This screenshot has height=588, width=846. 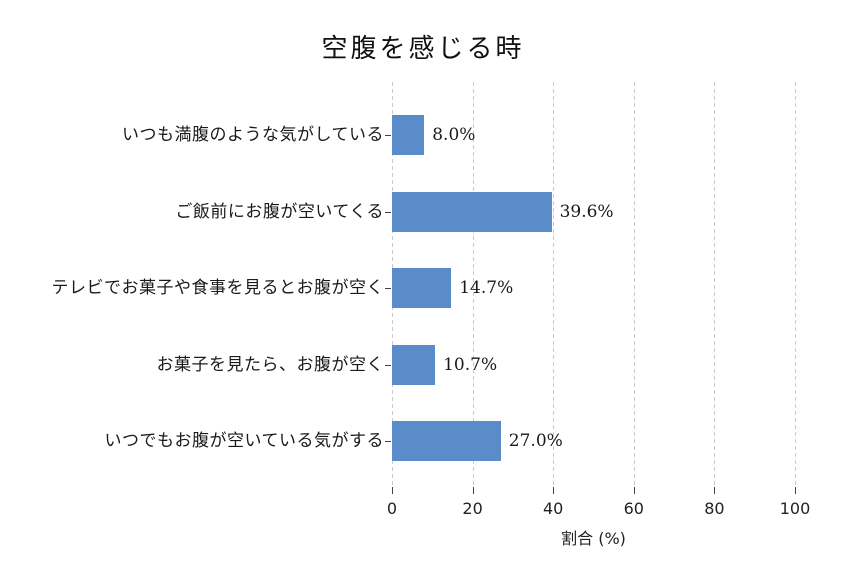 What do you see at coordinates (535, 441) in the screenshot?
I see `value-label: 27.0%` at bounding box center [535, 441].